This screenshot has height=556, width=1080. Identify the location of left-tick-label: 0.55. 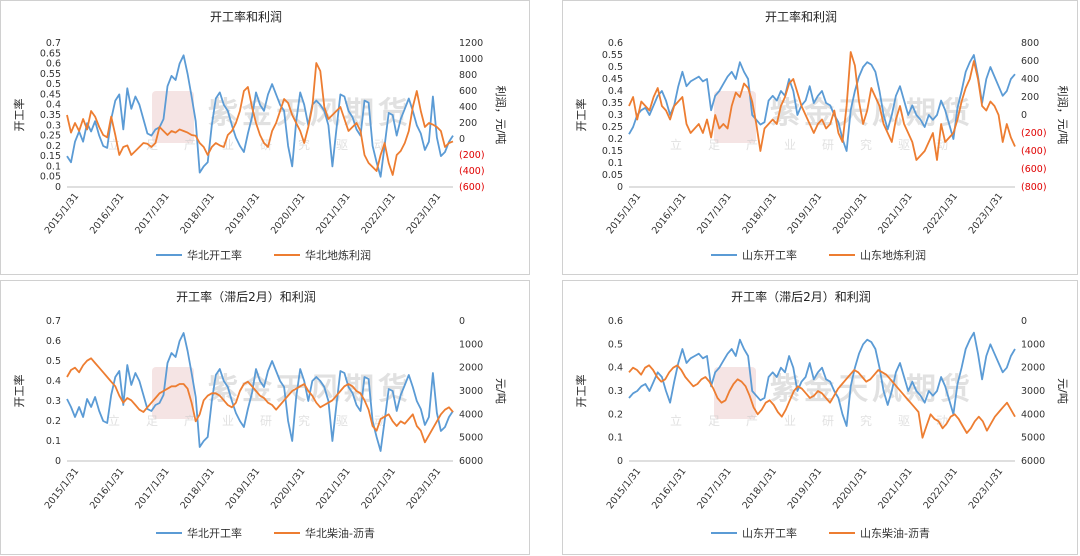
(50, 74).